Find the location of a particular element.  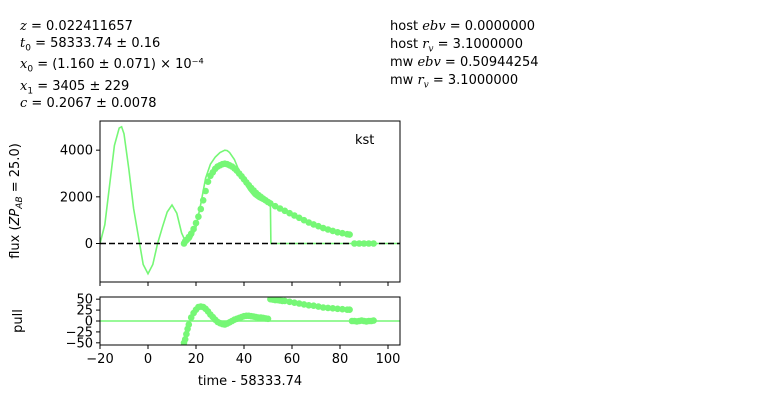

flux-y-axis-label: flux (ZPAB = 25.0) is located at coordinates (16, 201).